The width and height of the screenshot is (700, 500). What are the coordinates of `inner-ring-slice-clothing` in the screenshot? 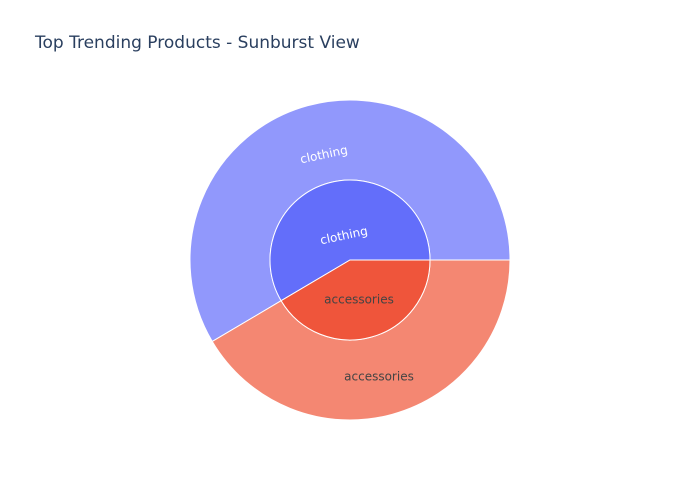 It's located at (350, 240).